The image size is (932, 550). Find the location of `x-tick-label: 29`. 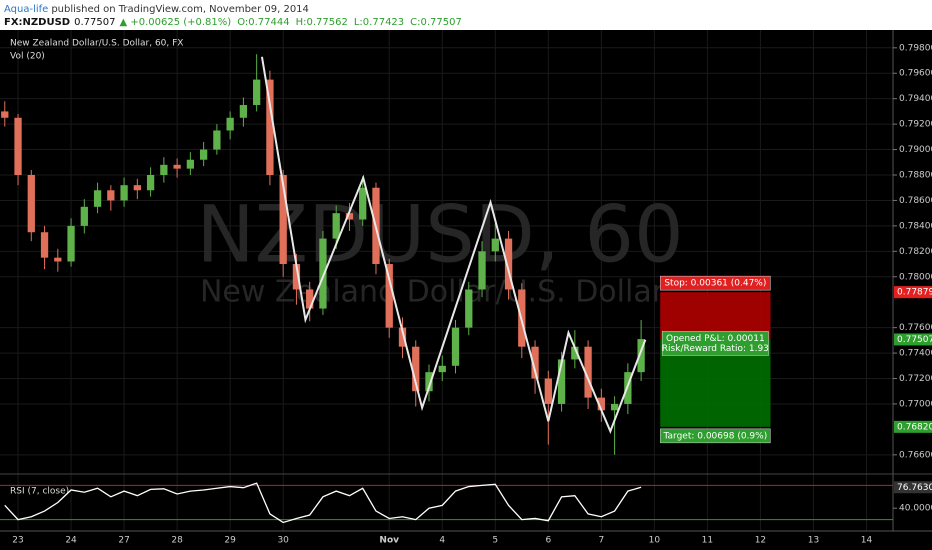

x-tick-label: 29 is located at coordinates (230, 541).